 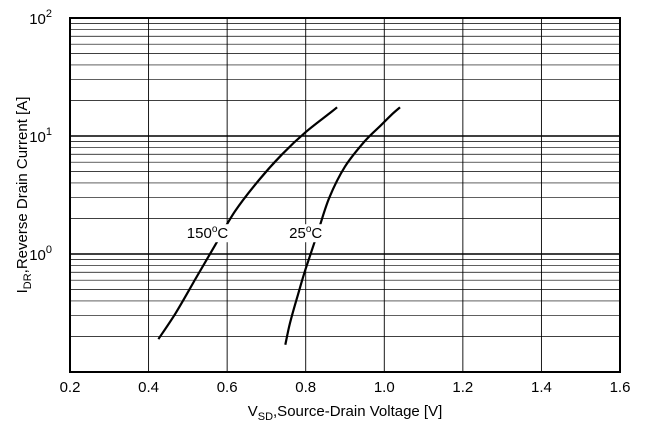 What do you see at coordinates (227, 387) in the screenshot?
I see `x-tick-label: 0.6` at bounding box center [227, 387].